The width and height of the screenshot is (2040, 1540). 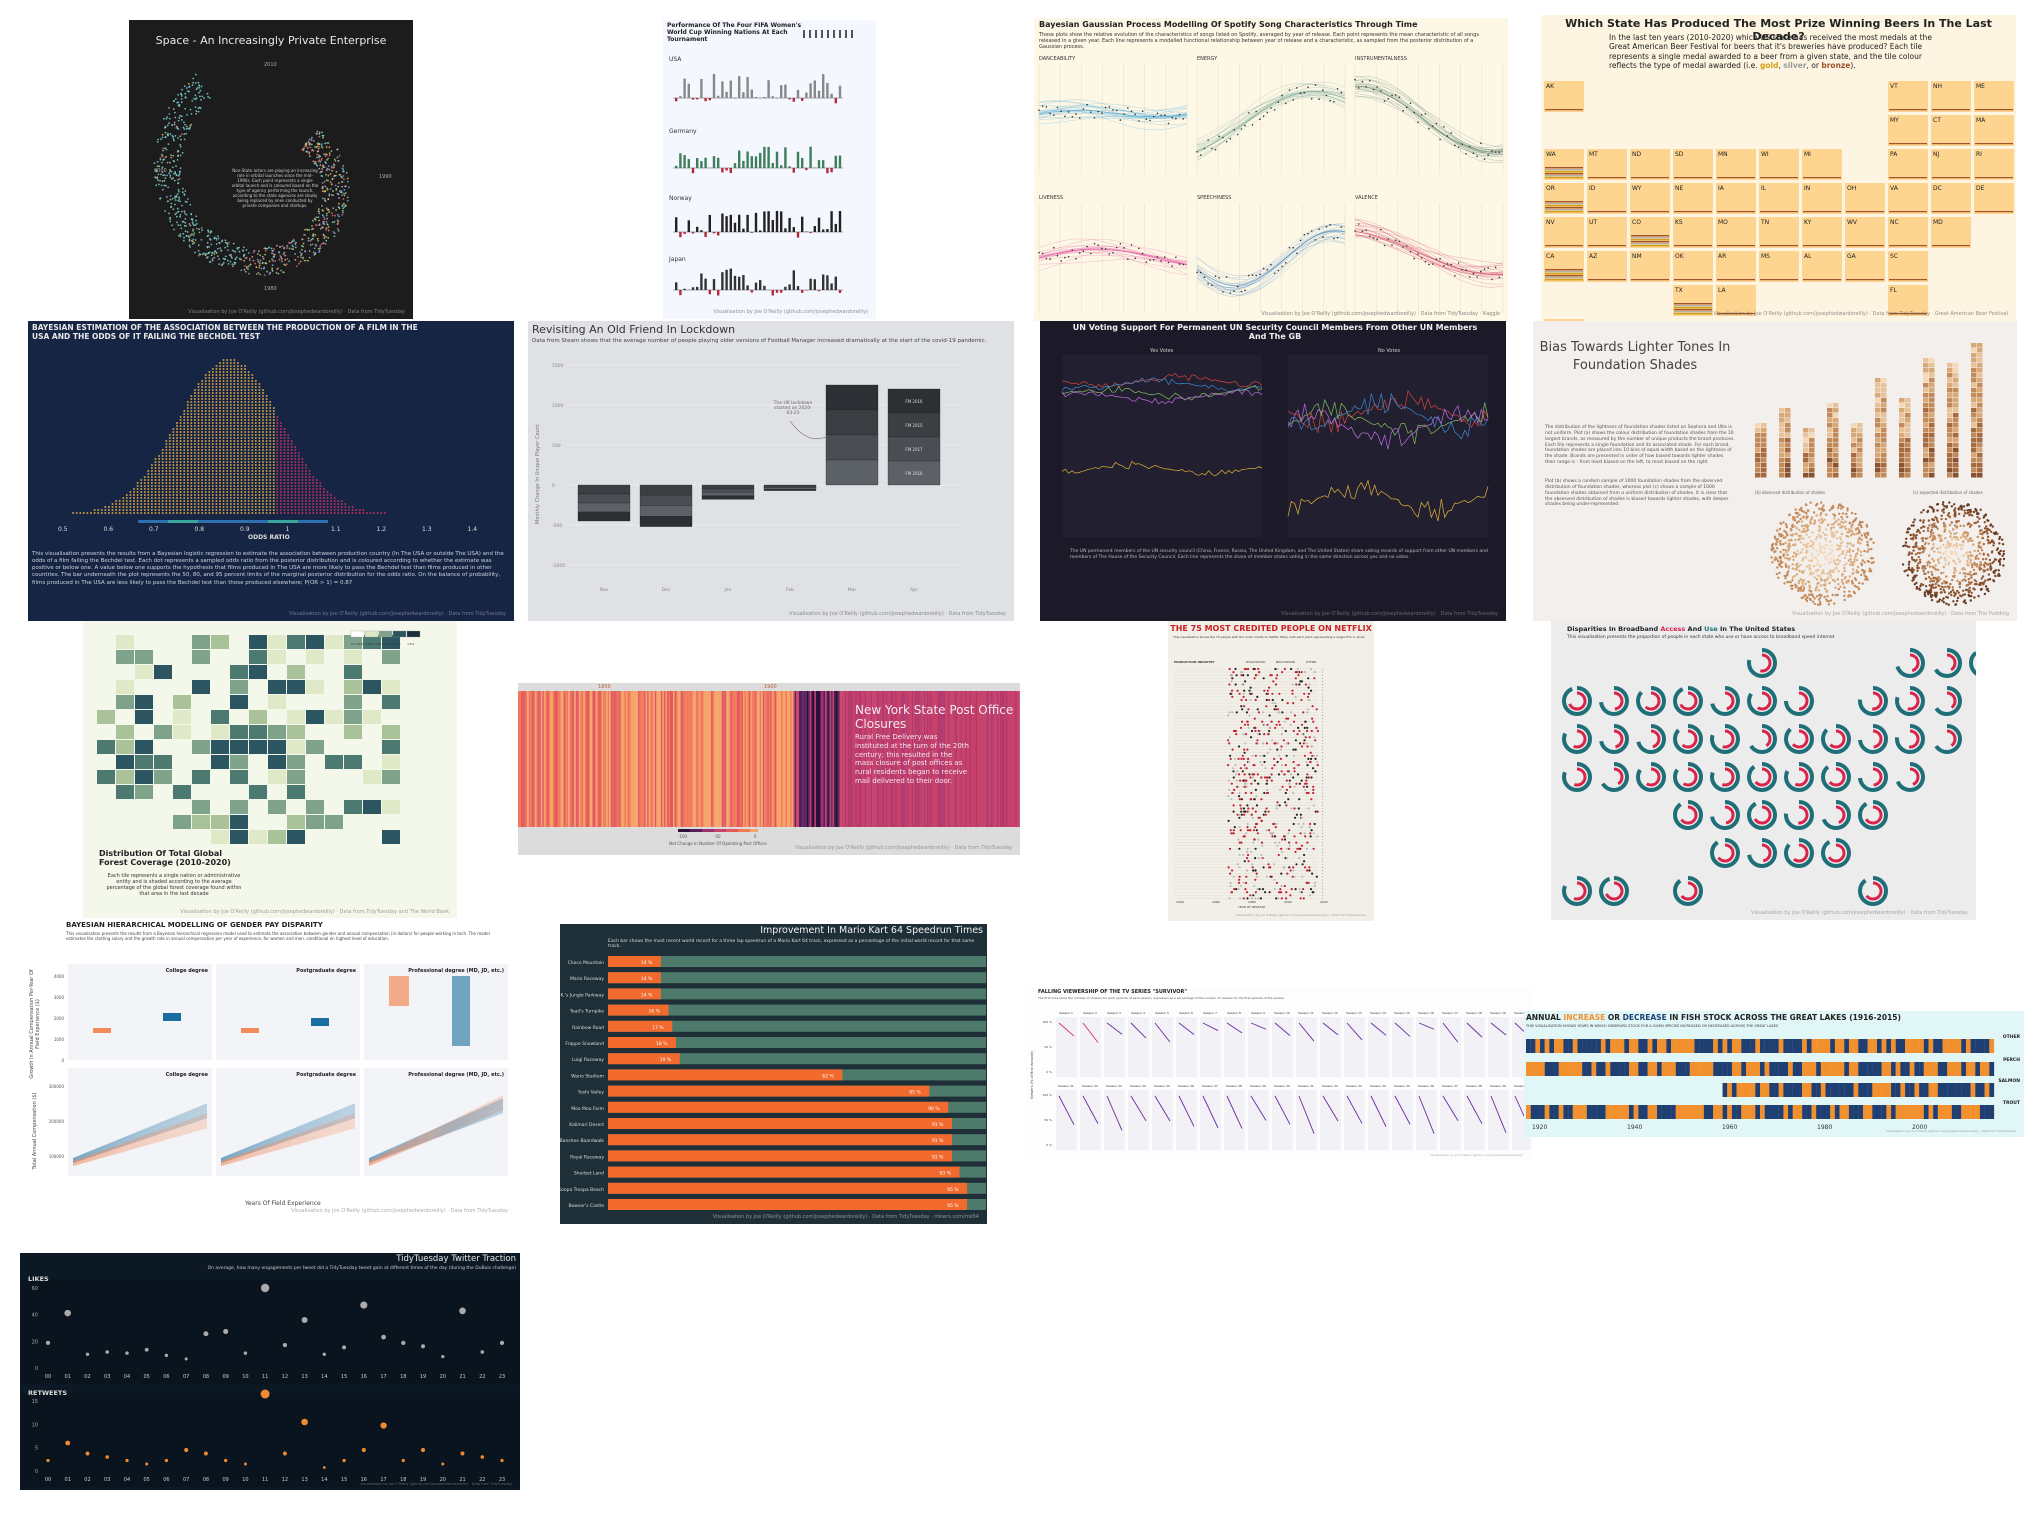 I want to click on state-label: MT, so click(x=1593, y=154).